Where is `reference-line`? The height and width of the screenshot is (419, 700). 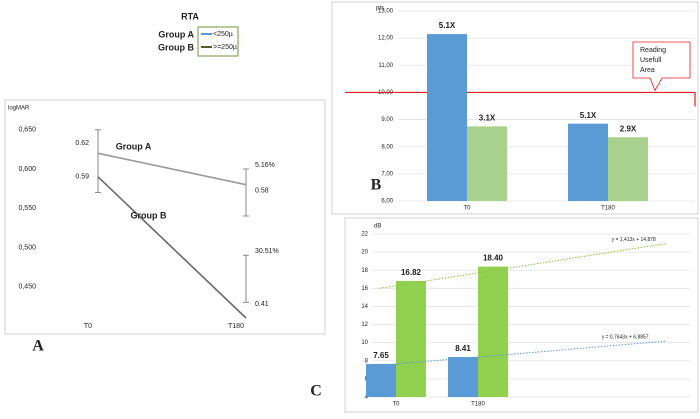 reference-line is located at coordinates (520, 99).